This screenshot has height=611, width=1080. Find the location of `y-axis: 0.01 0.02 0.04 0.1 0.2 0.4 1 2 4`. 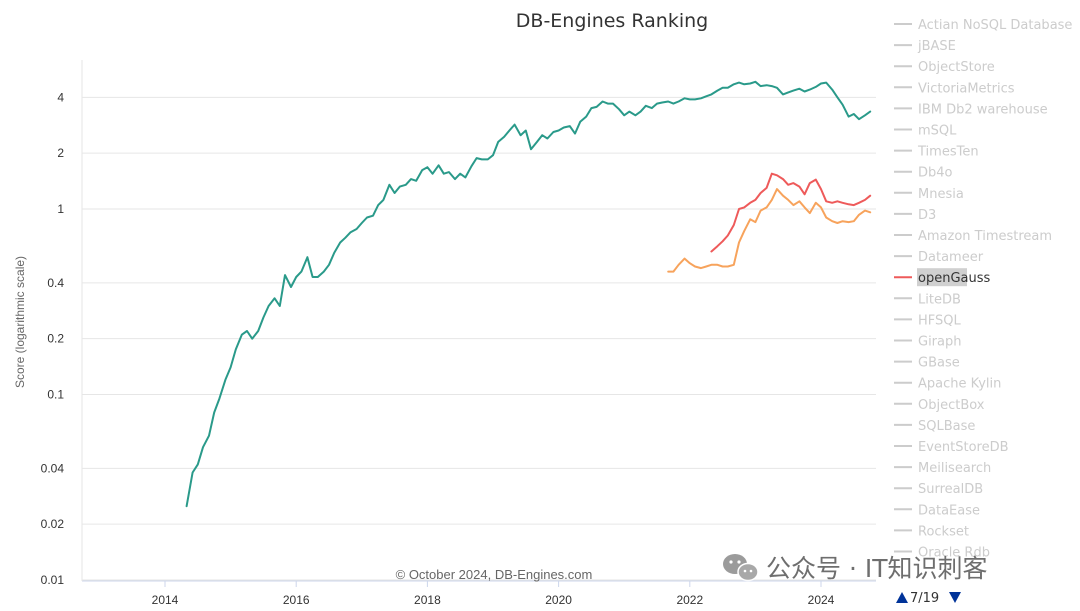

y-axis: 0.01 0.02 0.04 0.1 0.2 0.4 1 2 4 is located at coordinates (53, 338).